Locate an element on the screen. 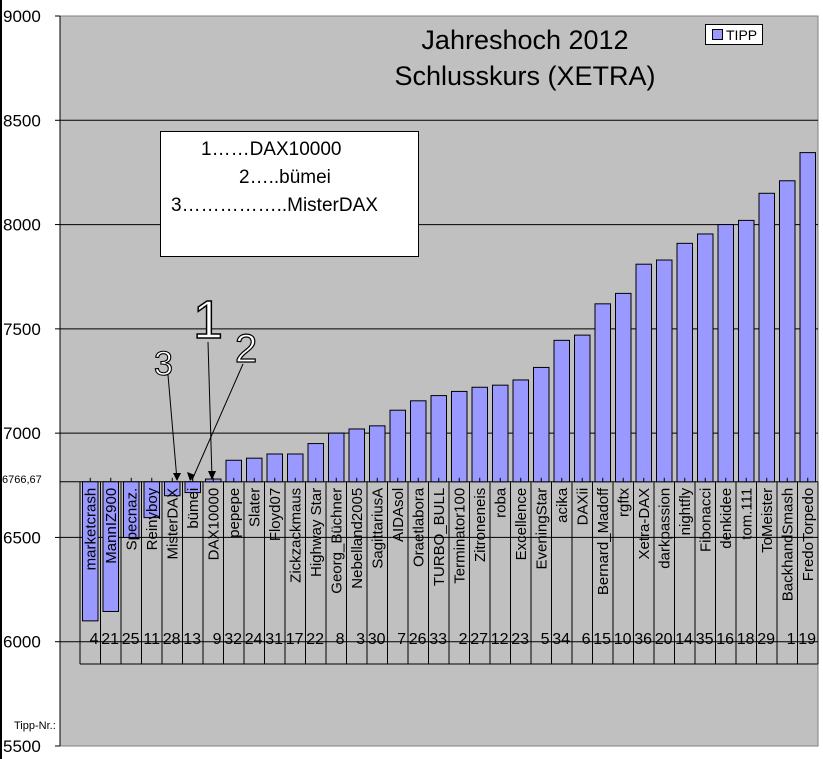 This screenshot has height=759, width=823. category-label: darkpassion is located at coordinates (664, 528).